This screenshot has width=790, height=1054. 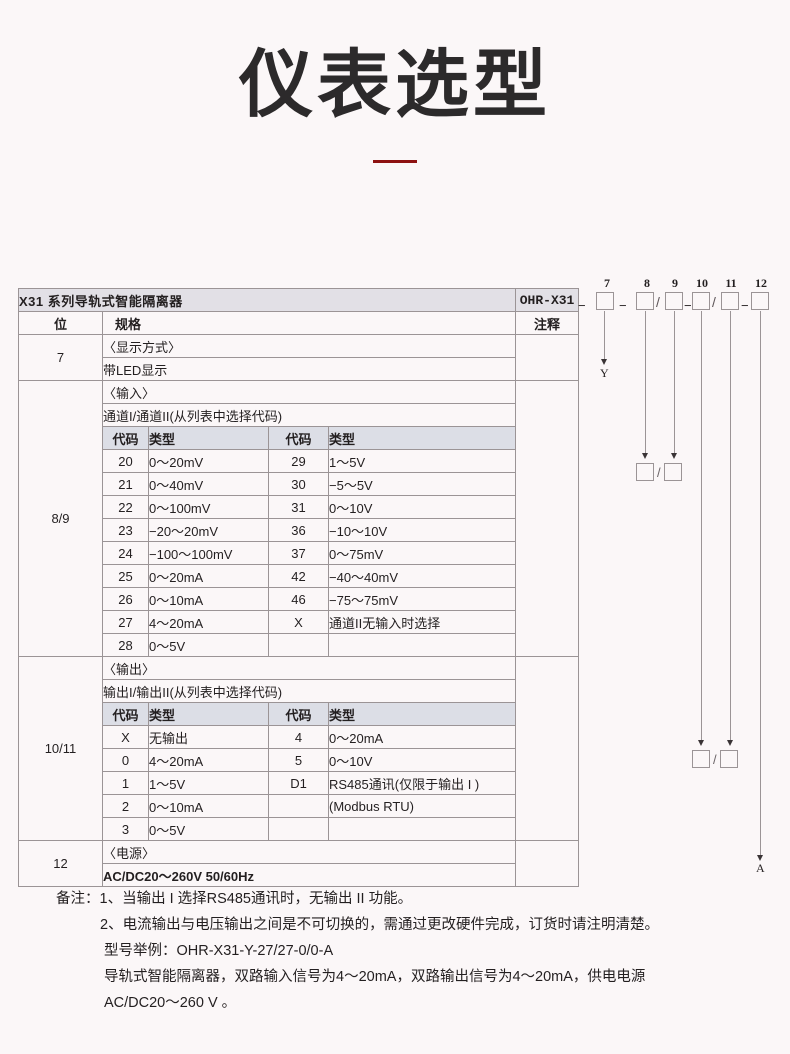 I want to click on input-code: 36, so click(x=298, y=530).